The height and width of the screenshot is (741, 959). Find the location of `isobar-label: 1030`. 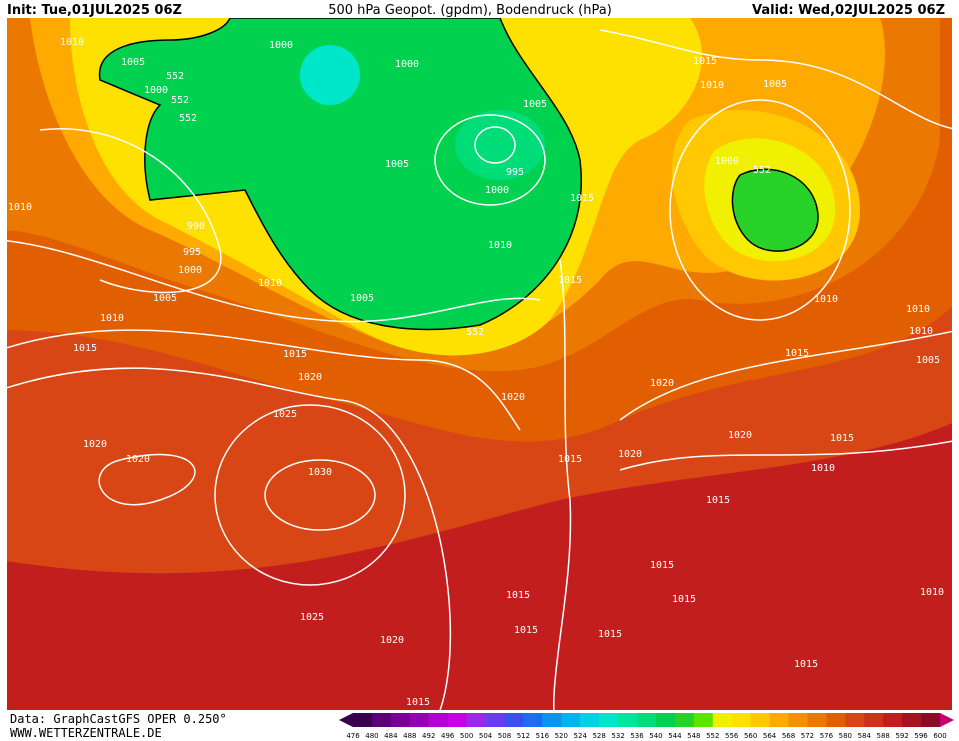

isobar-label: 1030 is located at coordinates (320, 472).